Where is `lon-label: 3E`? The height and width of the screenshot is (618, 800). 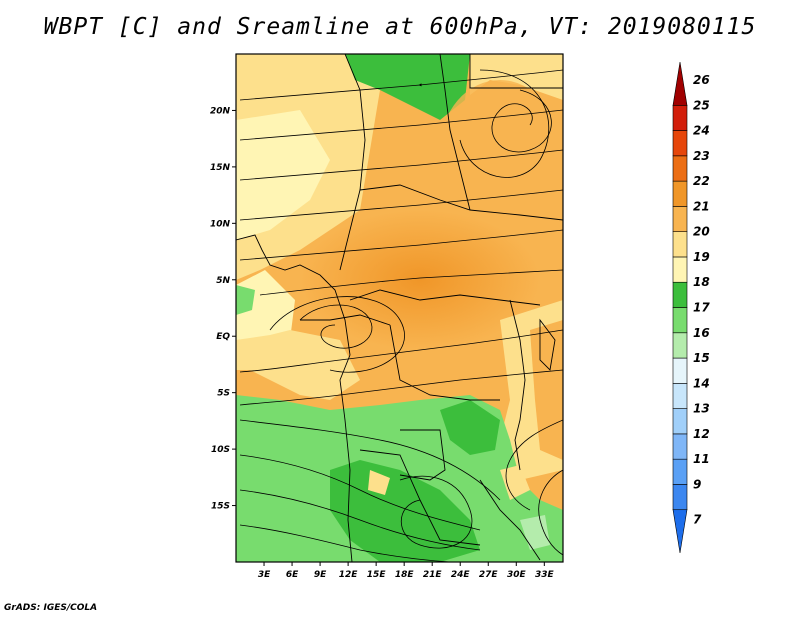 lon-label: 3E is located at coordinates (264, 575).